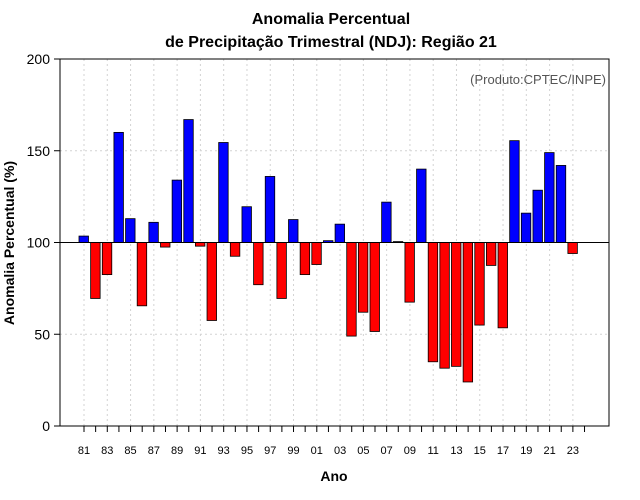 This screenshot has width=640, height=500. I want to click on x-tick-label: 99, so click(293, 451).